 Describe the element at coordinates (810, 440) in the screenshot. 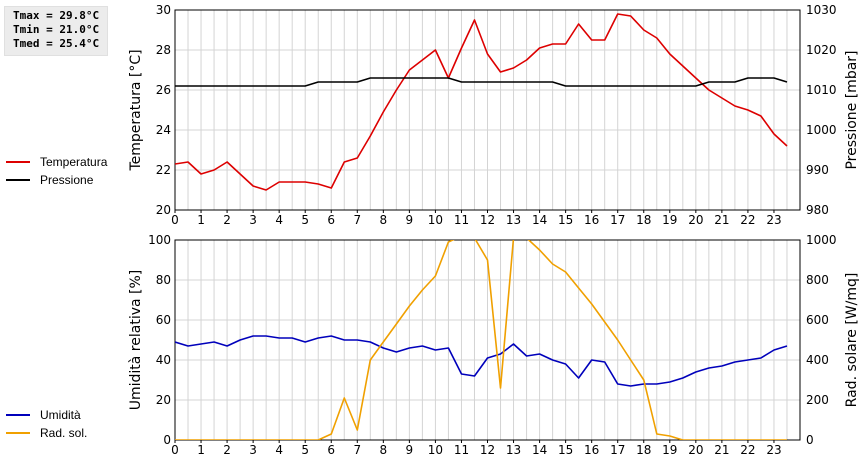

I see `y-right-tick-label: 0` at that location.